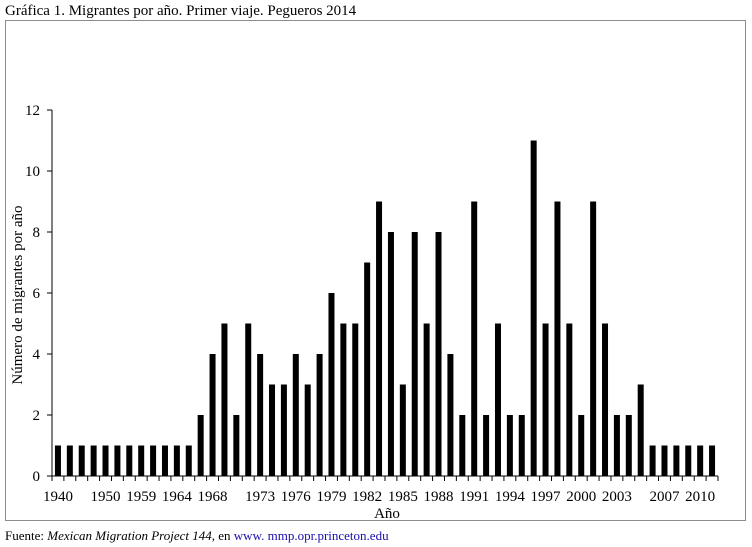 The image size is (752, 547). Describe the element at coordinates (26, 535) in the screenshot. I see `source-prefix: Fuente:` at that location.